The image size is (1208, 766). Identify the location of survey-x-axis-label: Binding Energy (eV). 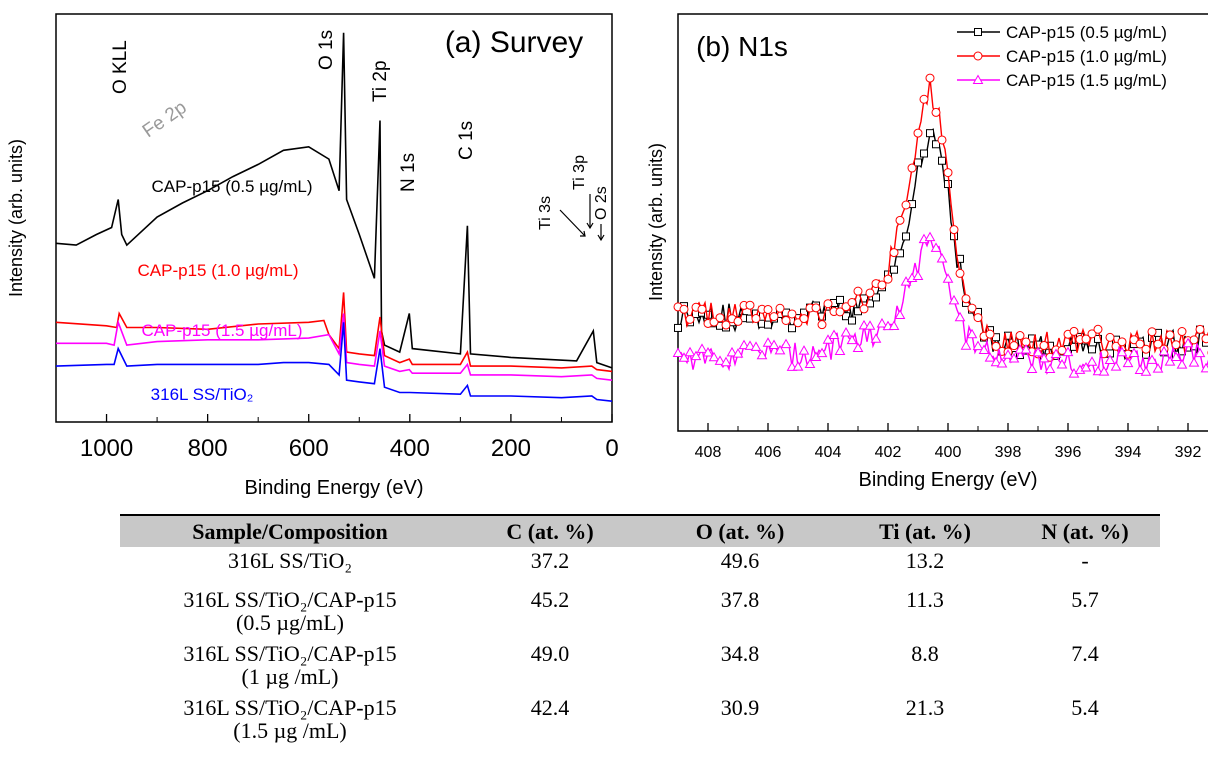
(334, 488).